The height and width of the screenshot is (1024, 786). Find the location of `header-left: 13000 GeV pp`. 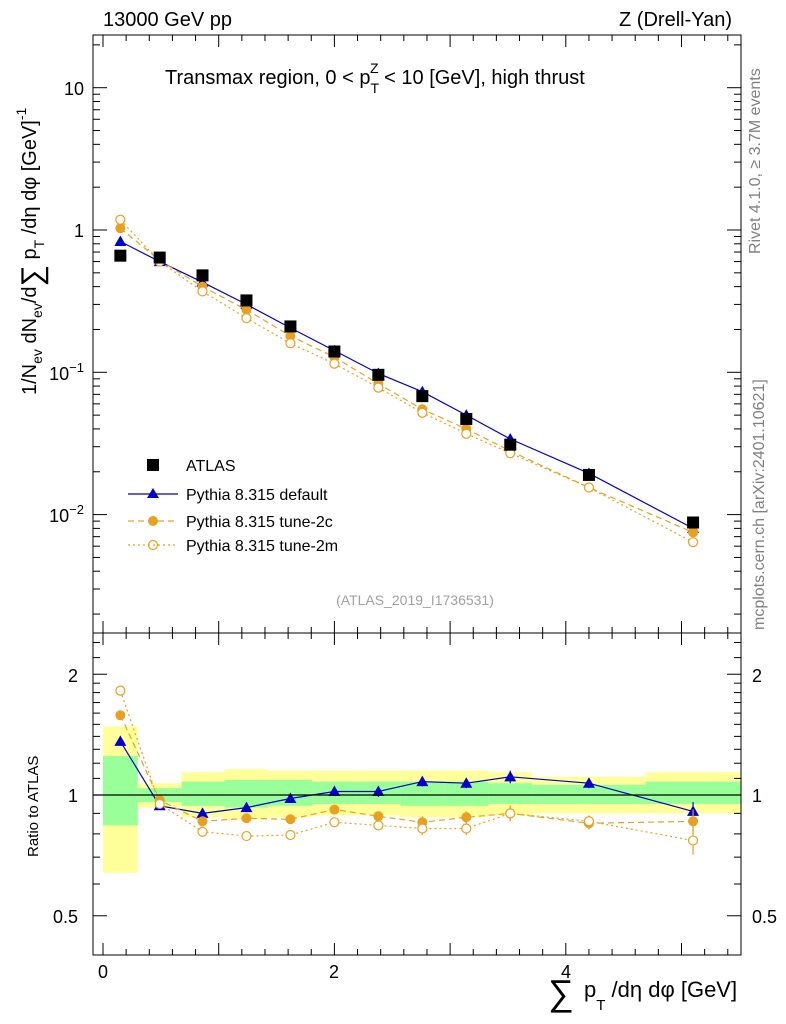

header-left: 13000 GeV pp is located at coordinates (167, 20).